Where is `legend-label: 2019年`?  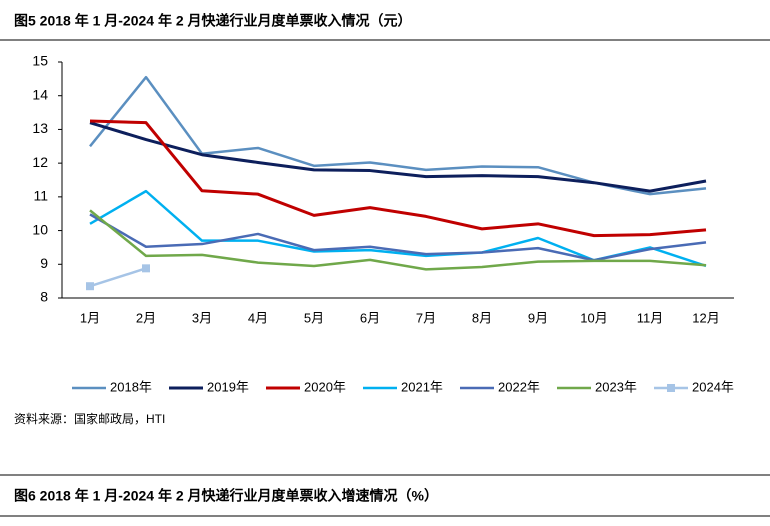
legend-label: 2019年 is located at coordinates (228, 386).